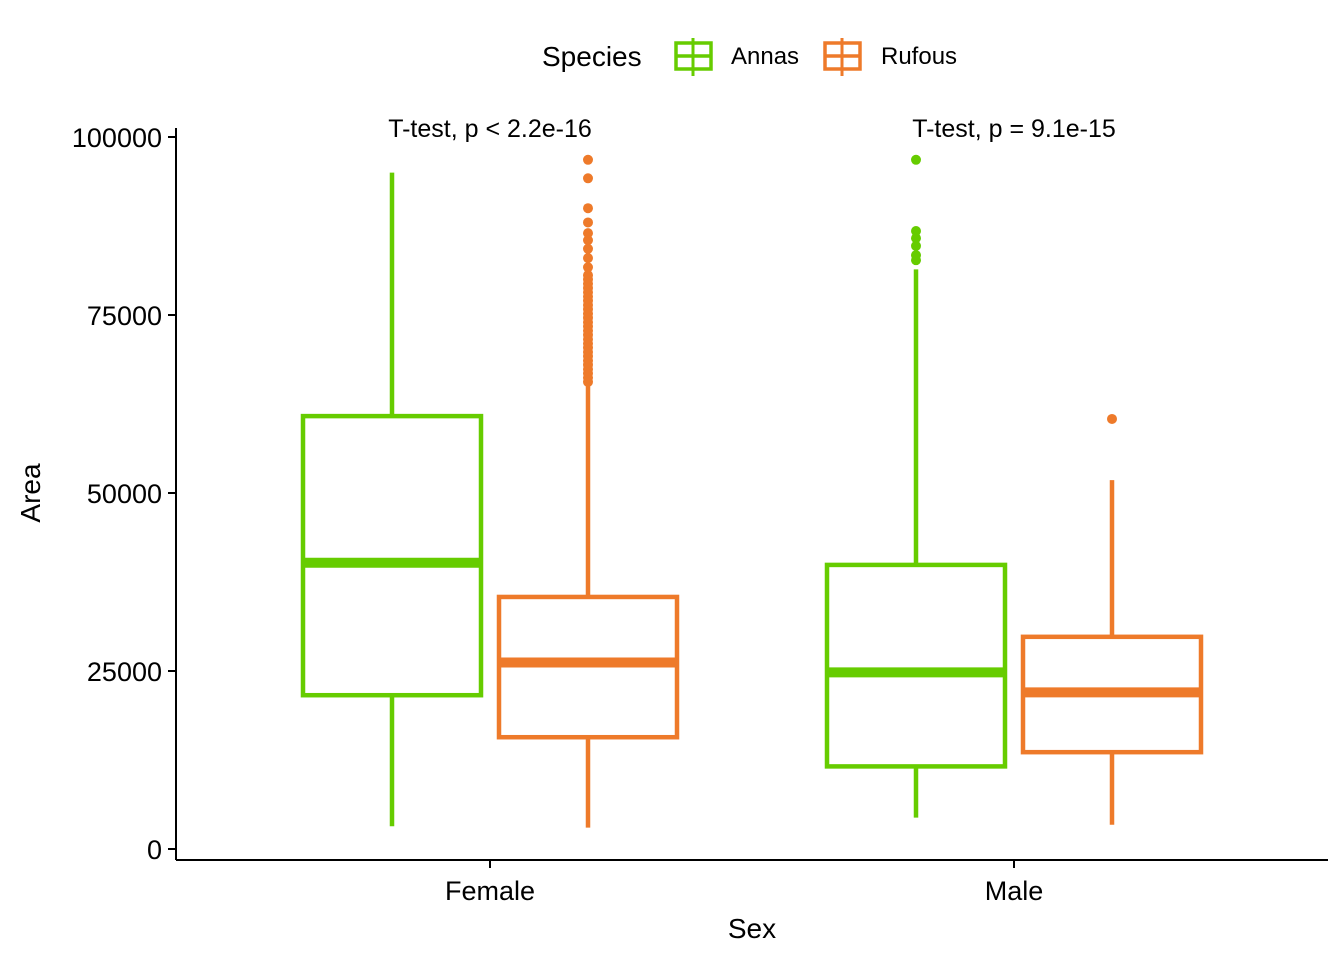 Image resolution: width=1344 pixels, height=960 pixels. I want to click on box-rufous-male, so click(1112, 619).